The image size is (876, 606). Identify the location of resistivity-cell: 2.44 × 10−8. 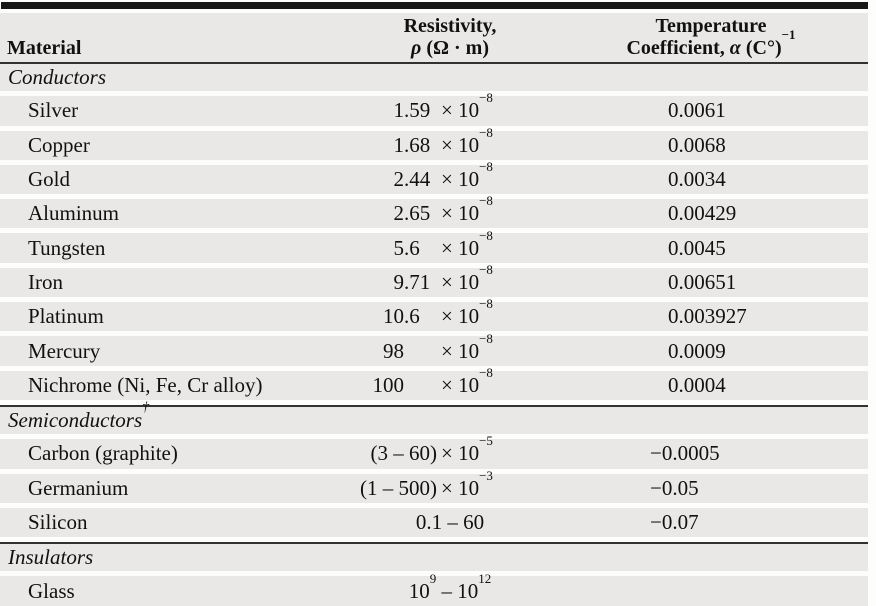
(450, 176).